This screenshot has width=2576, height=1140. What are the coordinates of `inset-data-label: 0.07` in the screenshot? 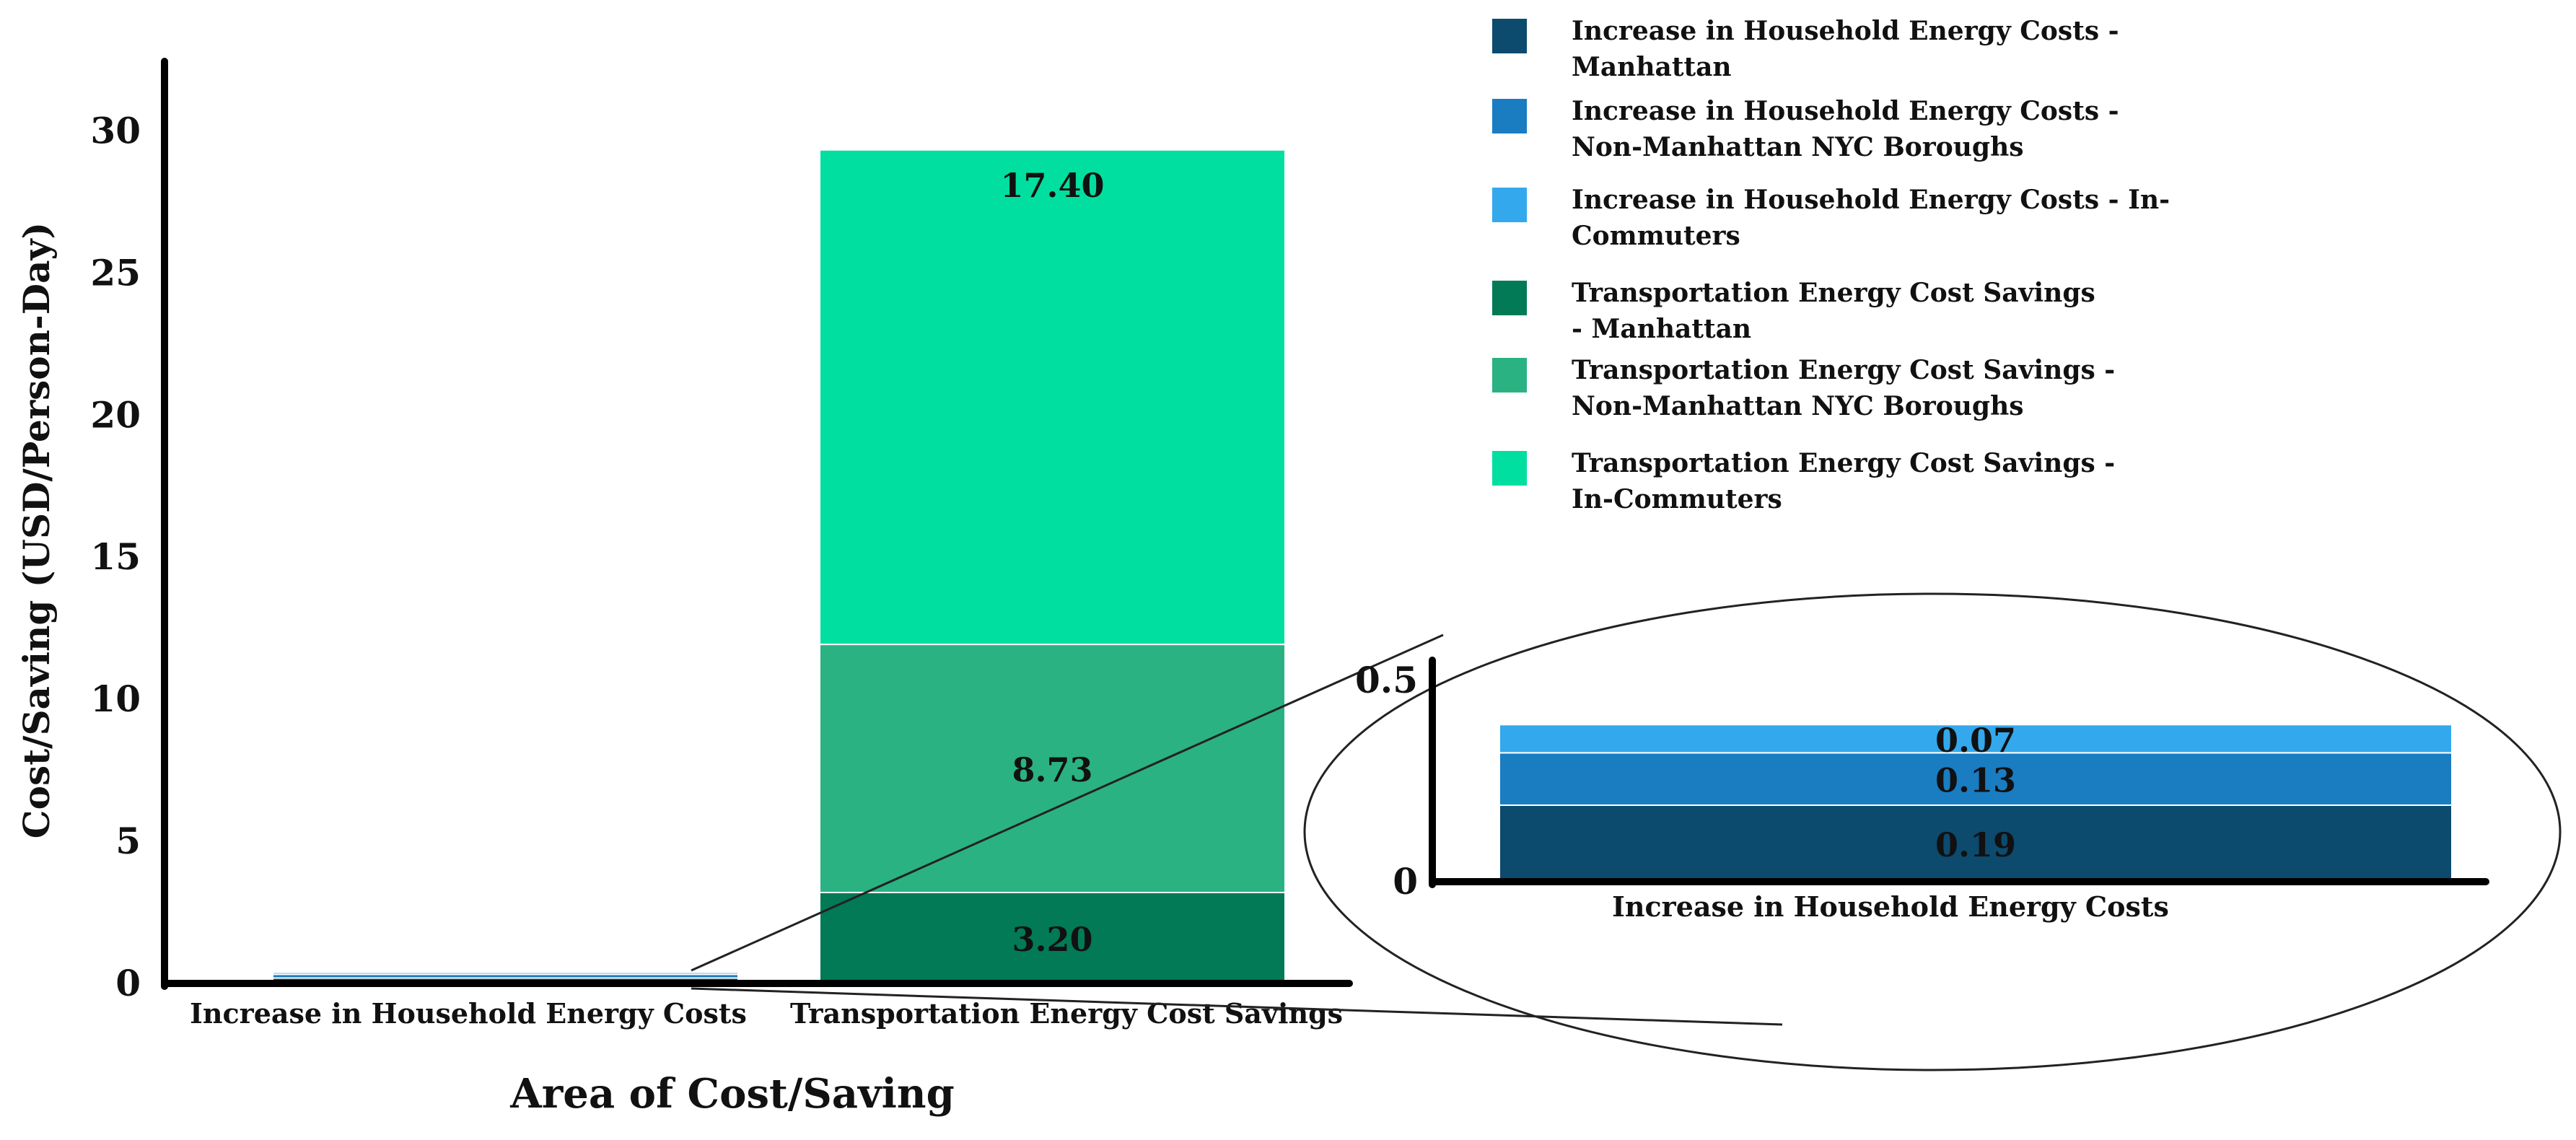 It's located at (1975, 740).